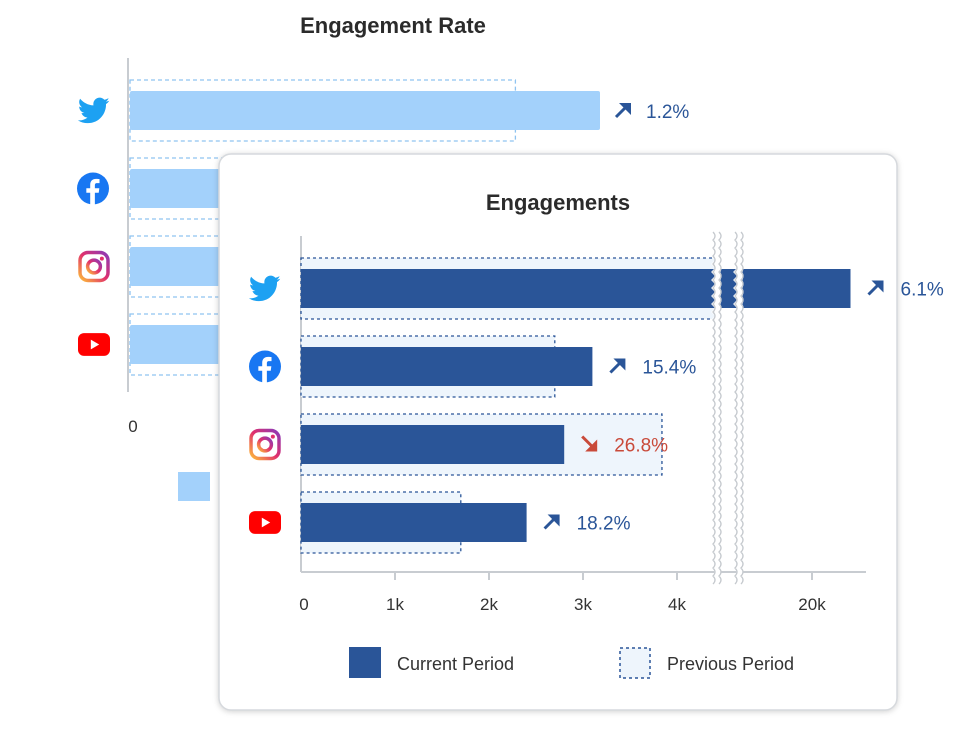 The image size is (960, 735). I want to click on x-tick-label: 20k, so click(812, 604).